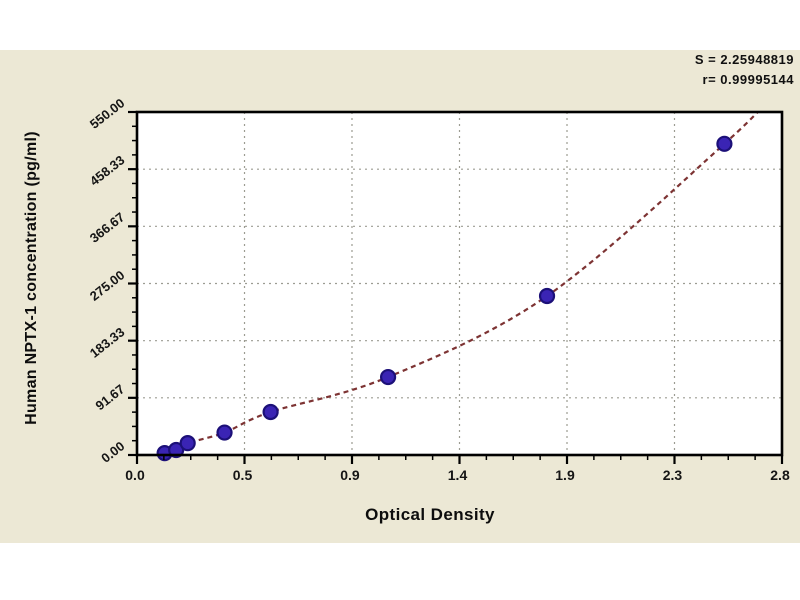 This screenshot has height=600, width=800. Describe the element at coordinates (430, 514) in the screenshot. I see `x-axis-title: Optical Density` at that location.